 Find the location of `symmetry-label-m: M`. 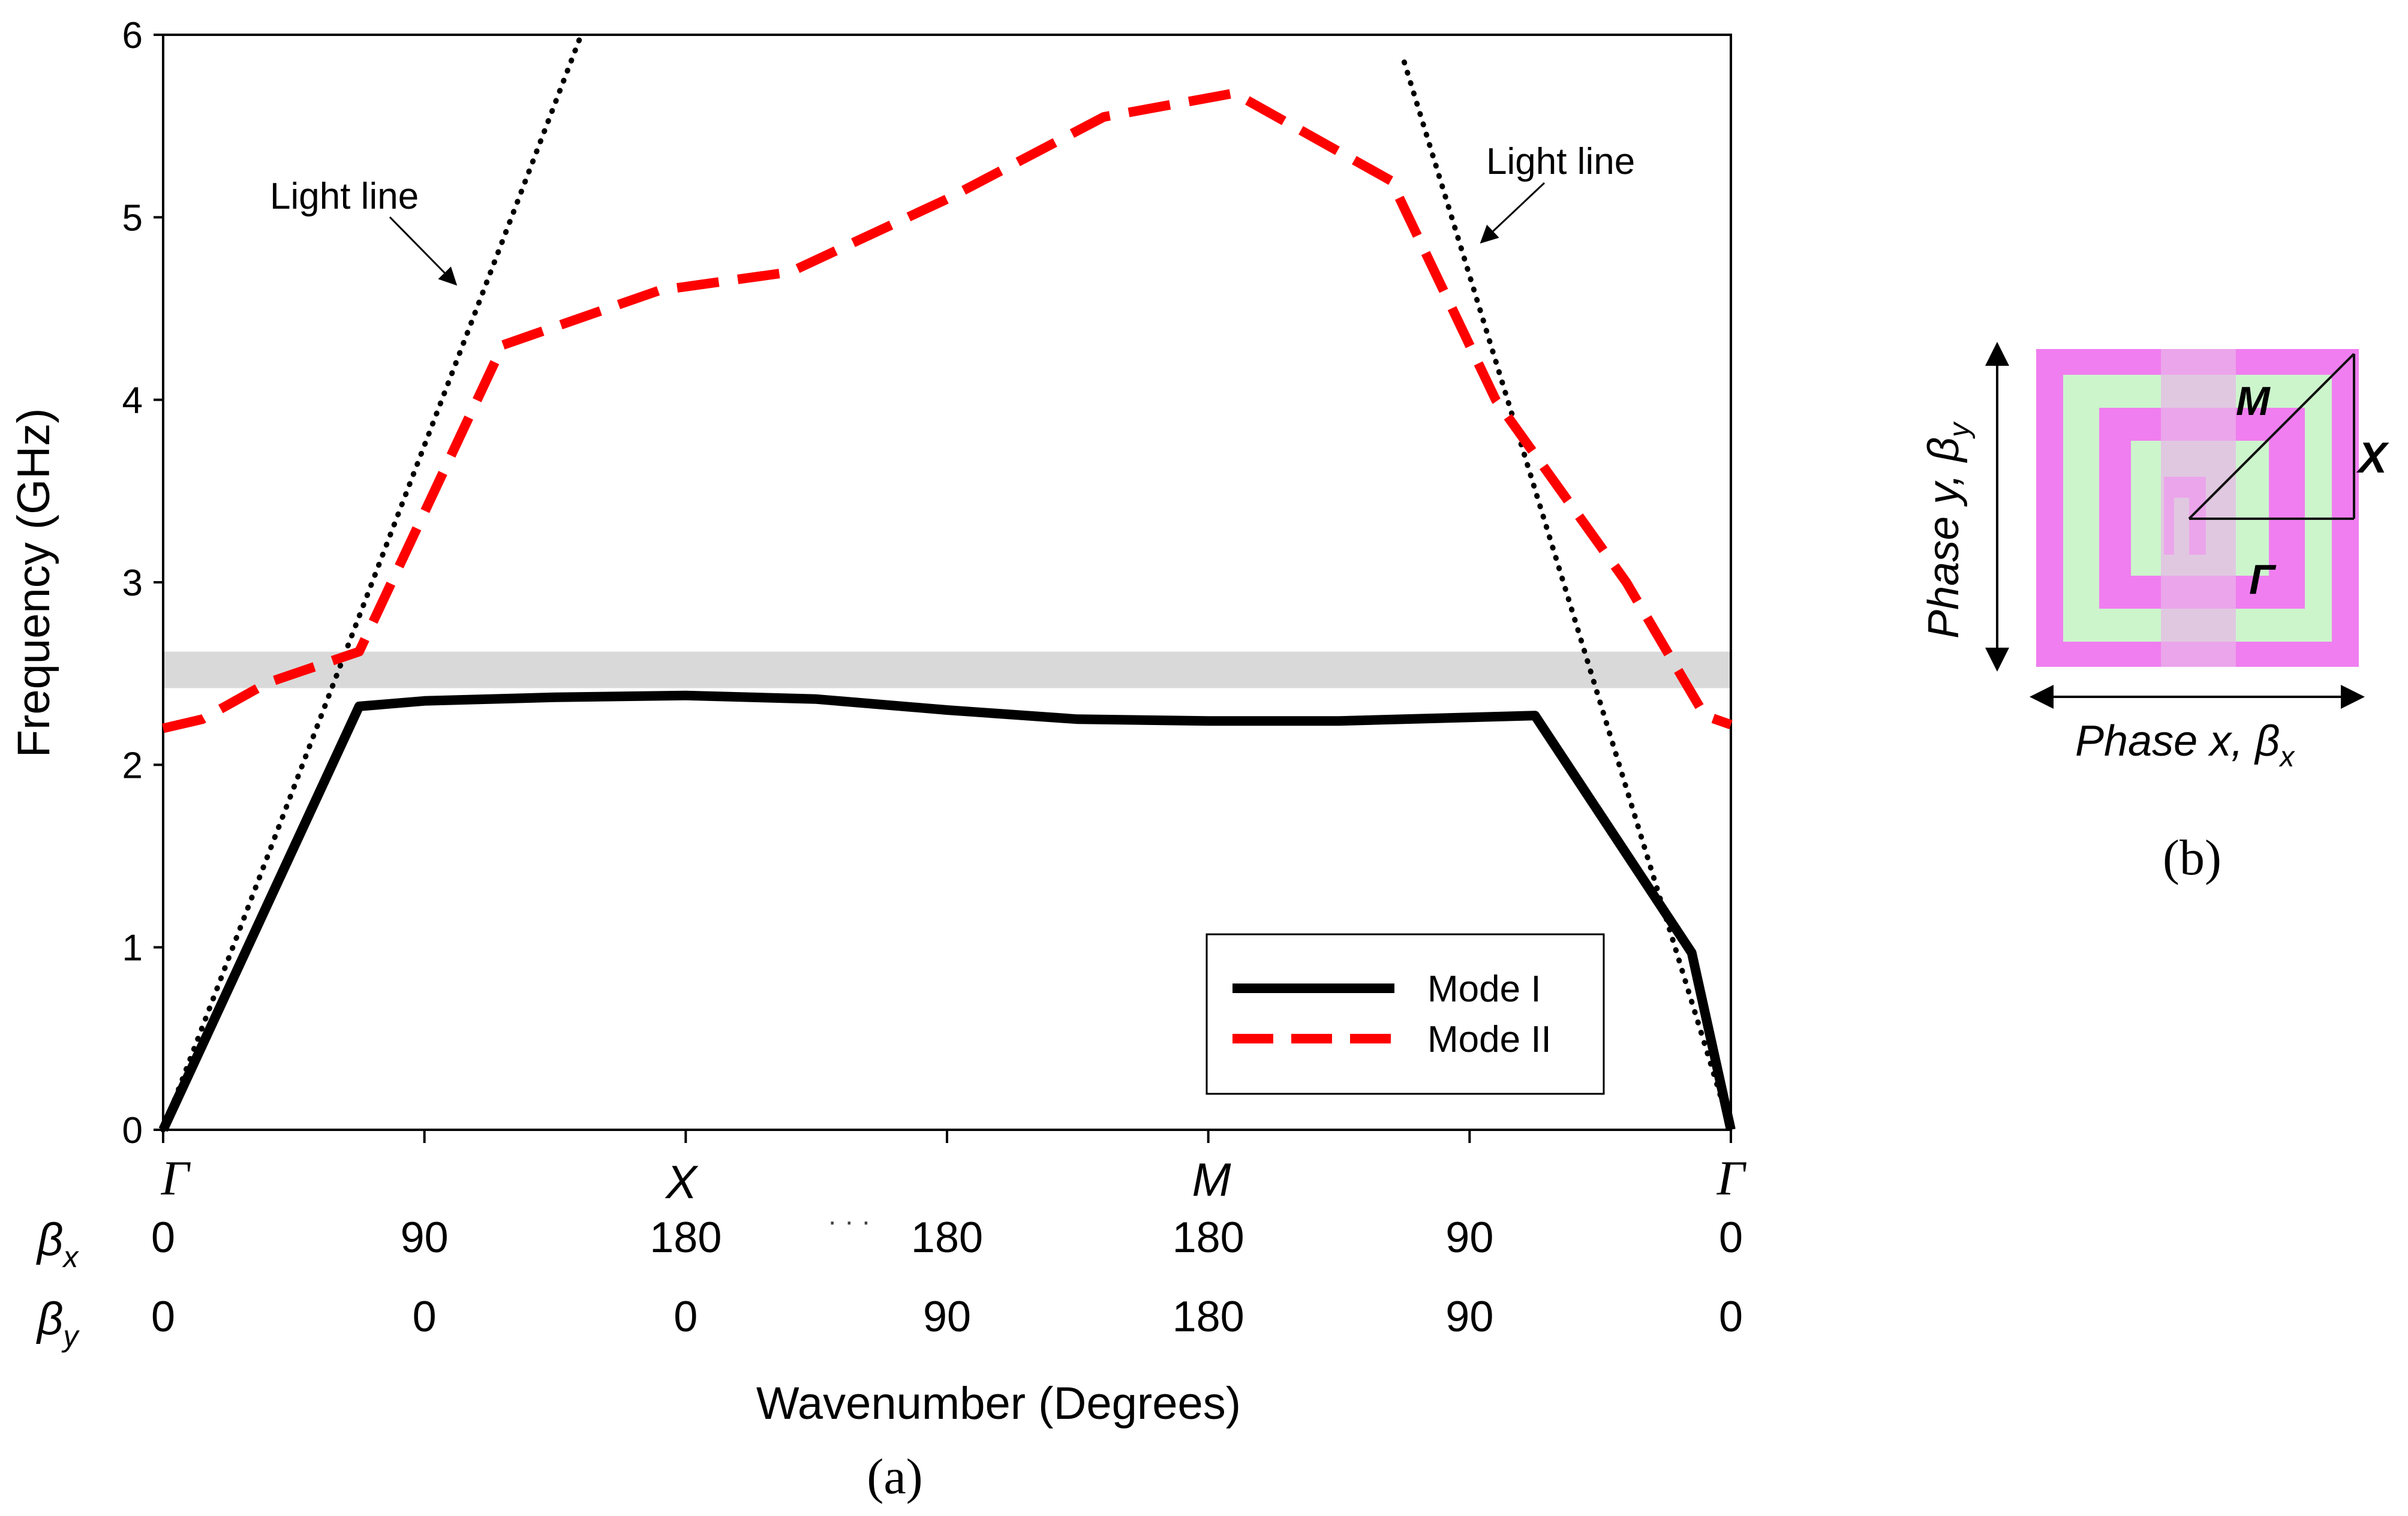

symmetry-label-m: M is located at coordinates (1211, 1179).